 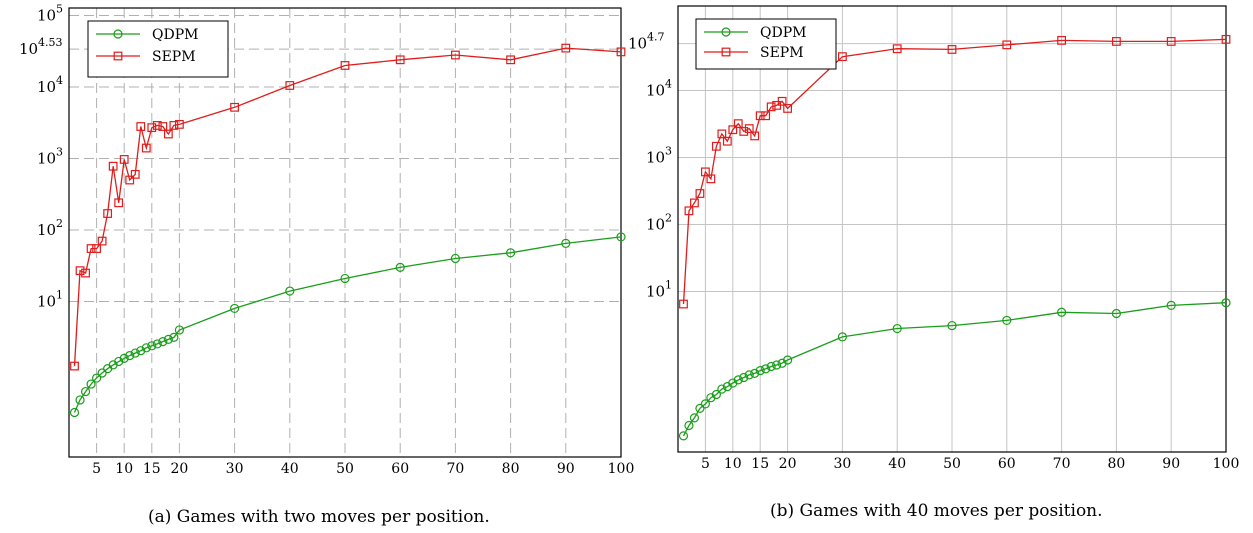 I want to click on x-tick-label: 15, so click(x=152, y=469).